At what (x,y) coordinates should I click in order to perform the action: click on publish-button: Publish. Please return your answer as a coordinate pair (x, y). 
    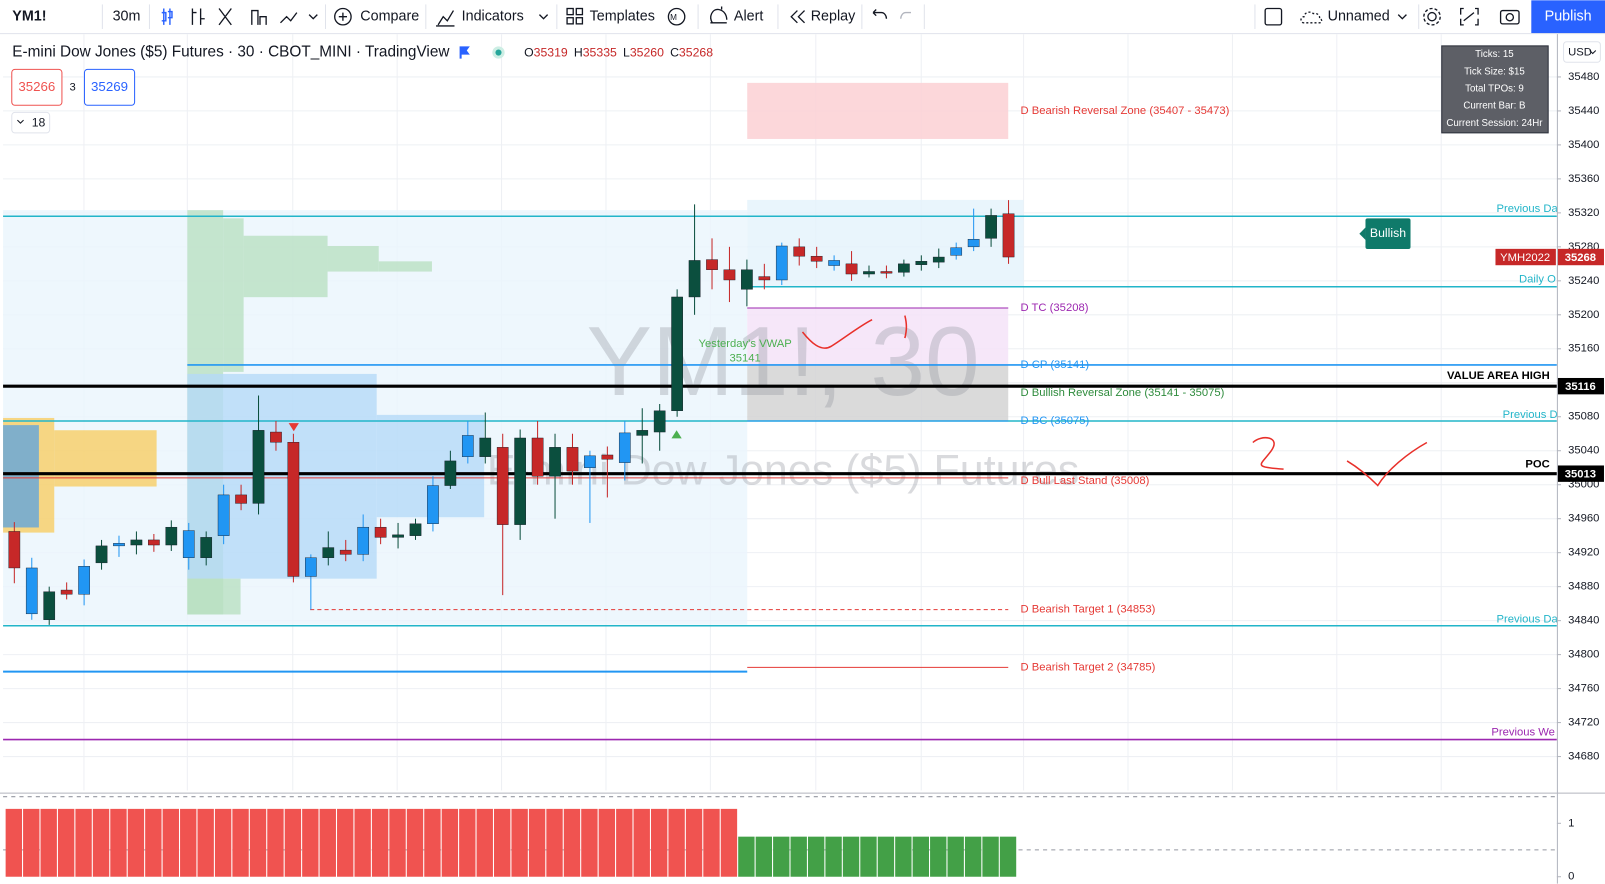
    Looking at the image, I should click on (1568, 16).